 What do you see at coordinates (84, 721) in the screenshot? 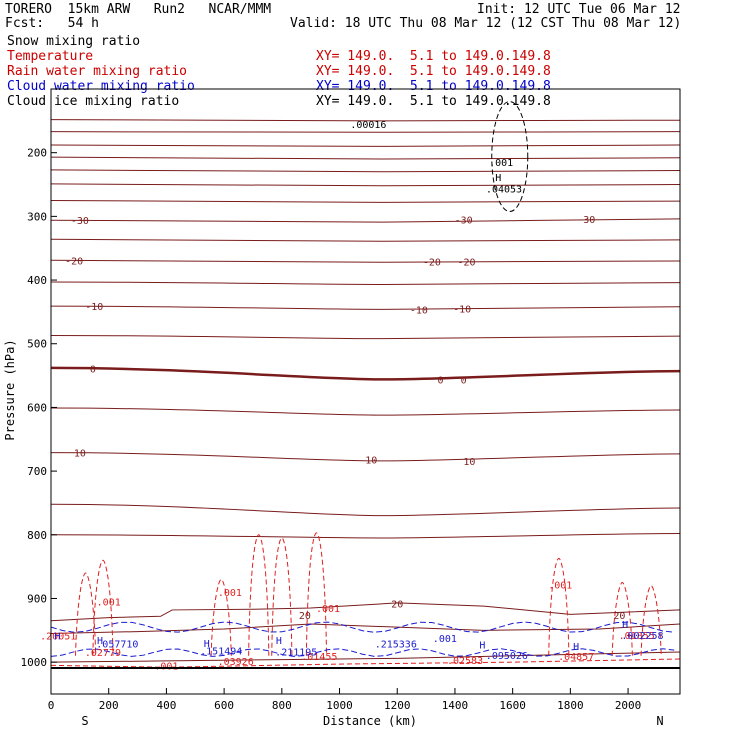
I see `x-end-label-south: S` at bounding box center [84, 721].